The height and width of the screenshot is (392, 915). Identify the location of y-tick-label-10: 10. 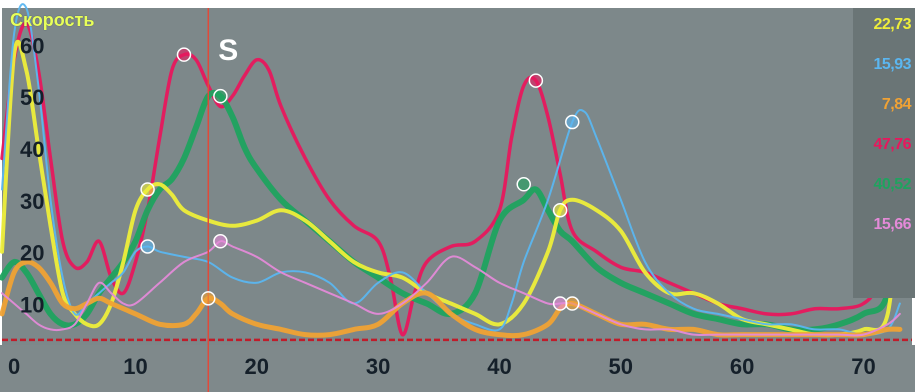
(32, 305).